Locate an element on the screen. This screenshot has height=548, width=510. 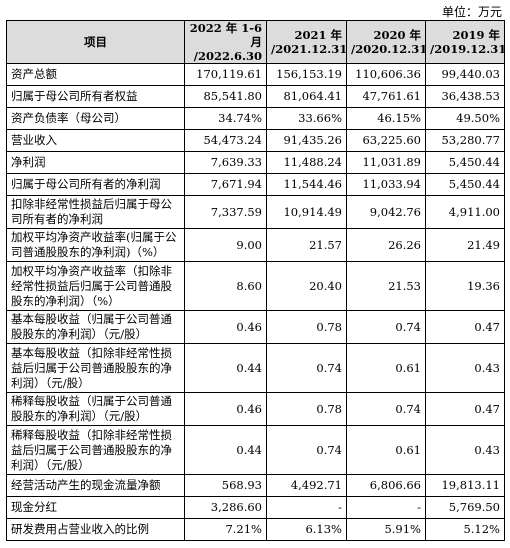
header-period-4: 2019 年 /2019.12.31 is located at coordinates (465, 42).